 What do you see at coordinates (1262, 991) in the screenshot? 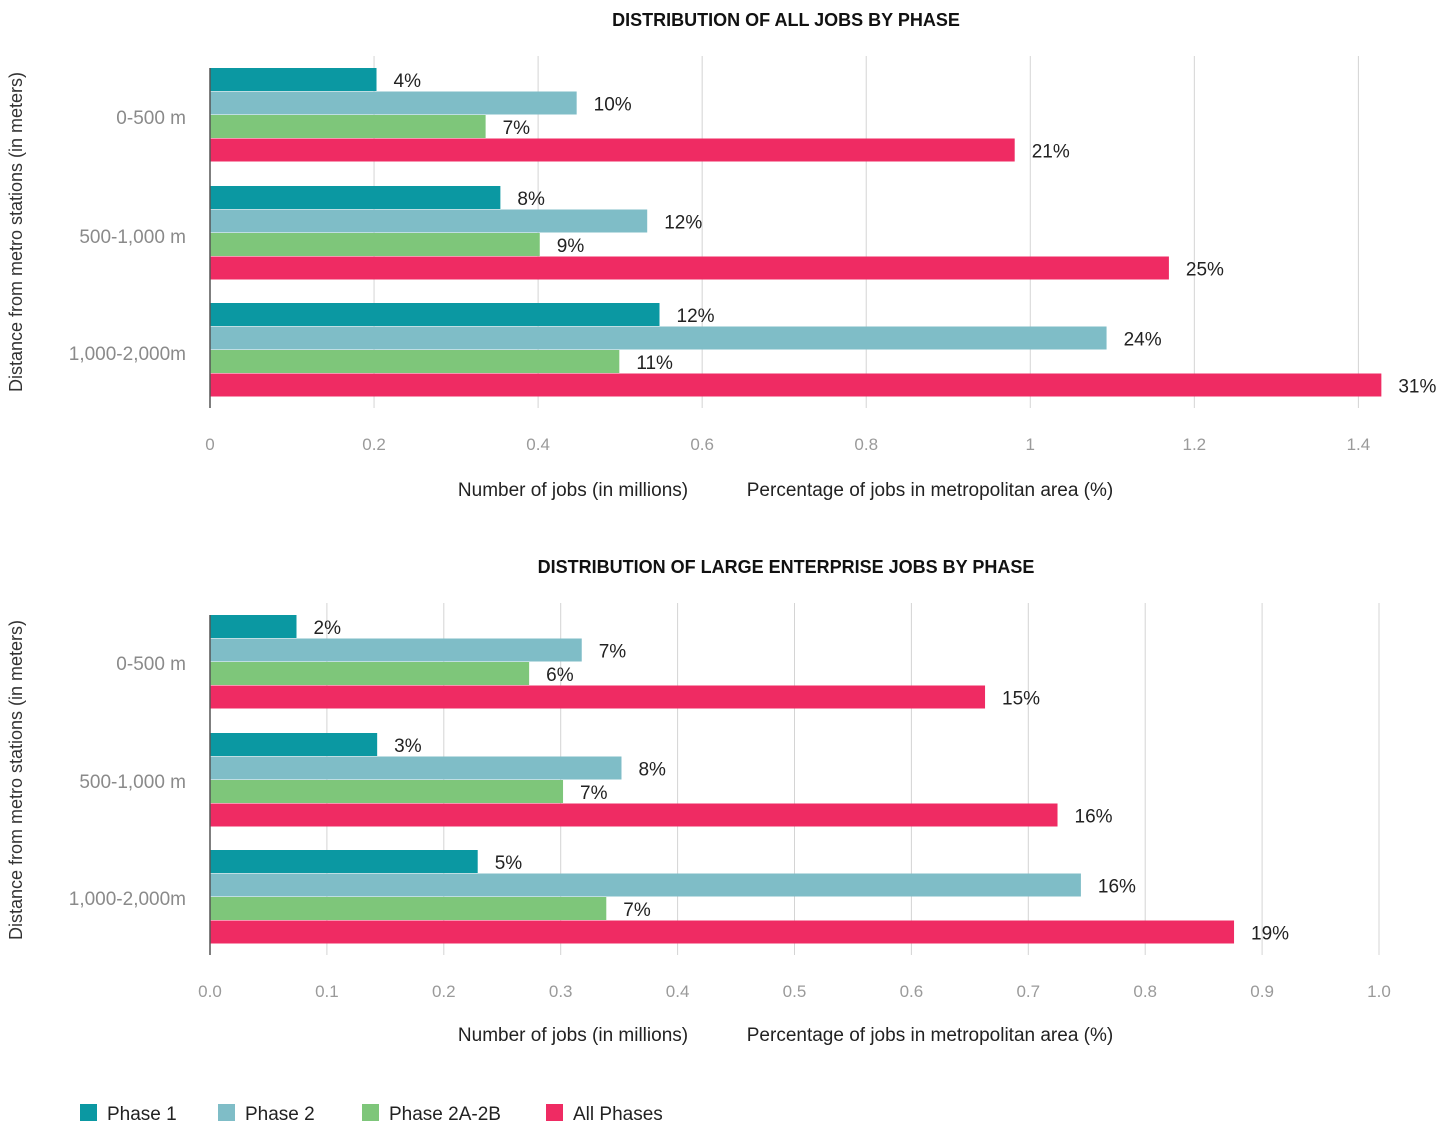
I see `x-tick-label: 0.9` at bounding box center [1262, 991].